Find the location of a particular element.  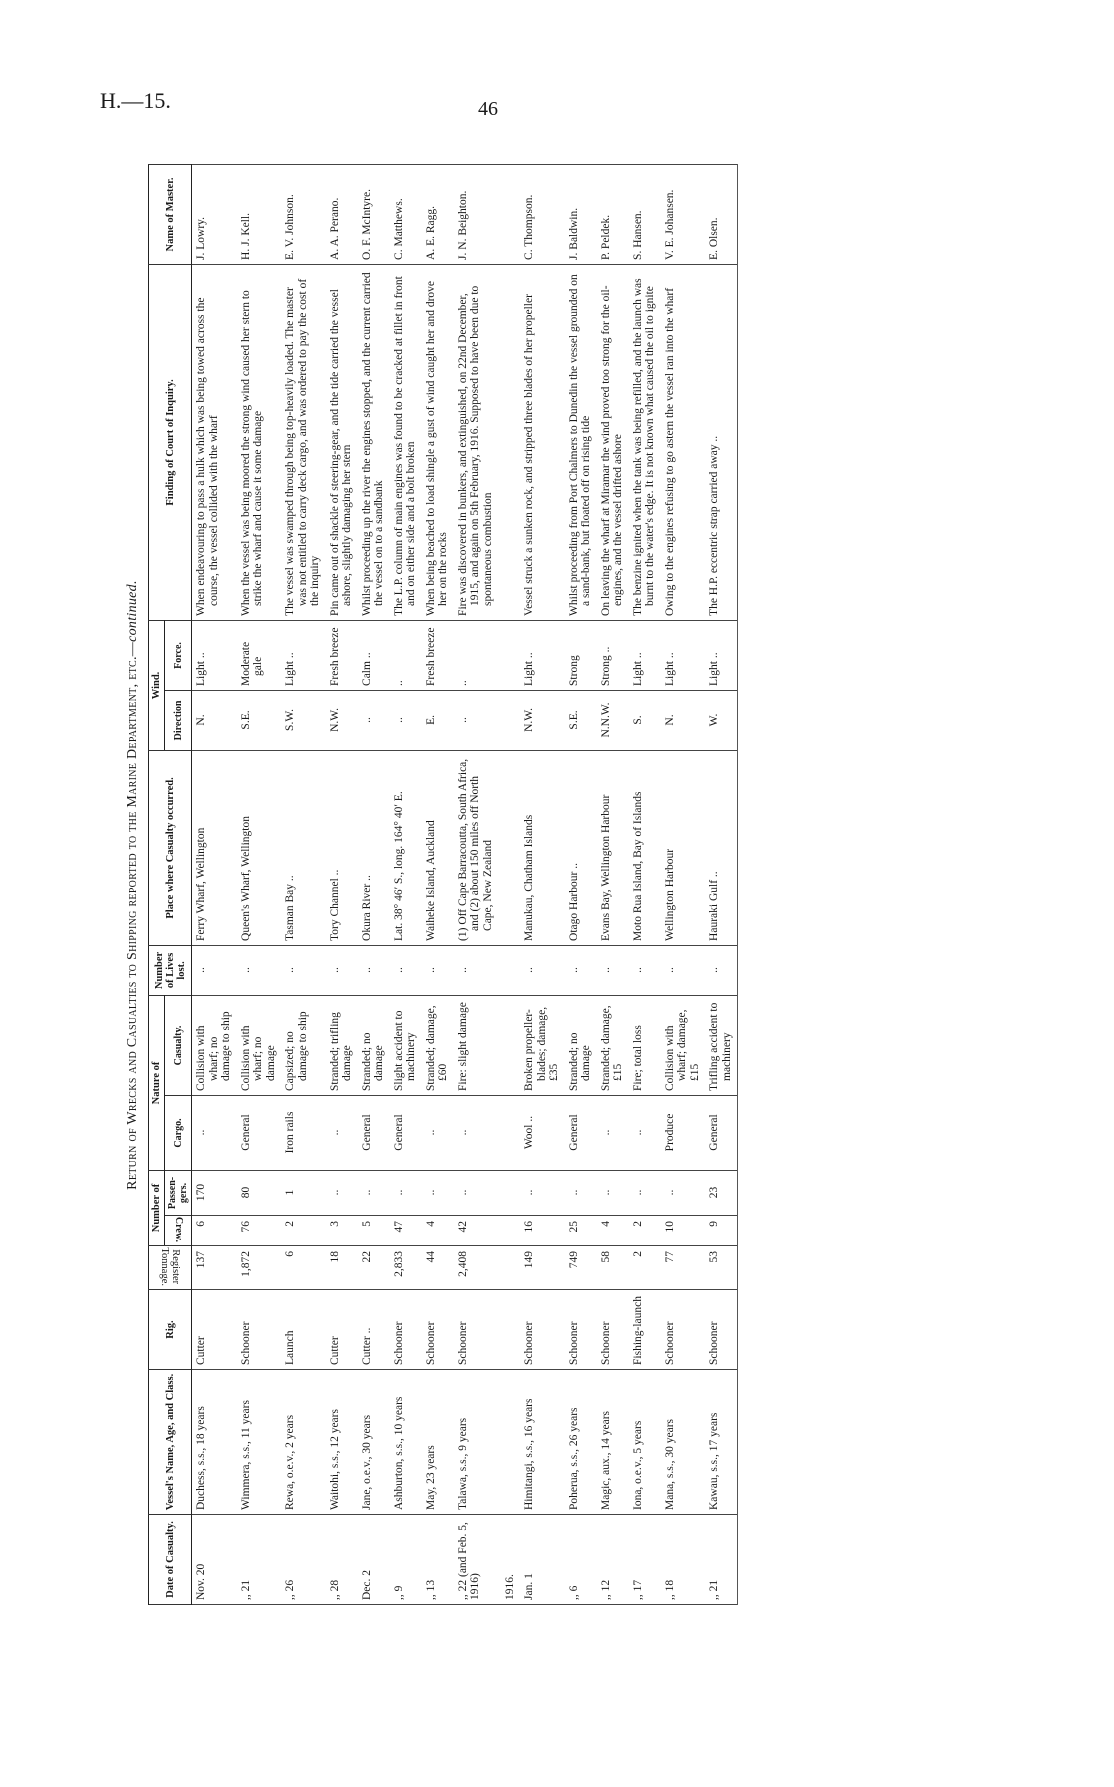

cell-force: Fresh breeze is located at coordinates (341, 655).